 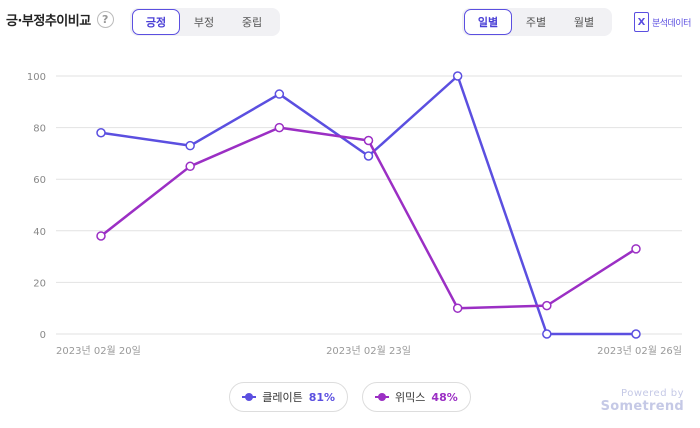 I want to click on y-tick-label: 40, so click(x=39, y=232).